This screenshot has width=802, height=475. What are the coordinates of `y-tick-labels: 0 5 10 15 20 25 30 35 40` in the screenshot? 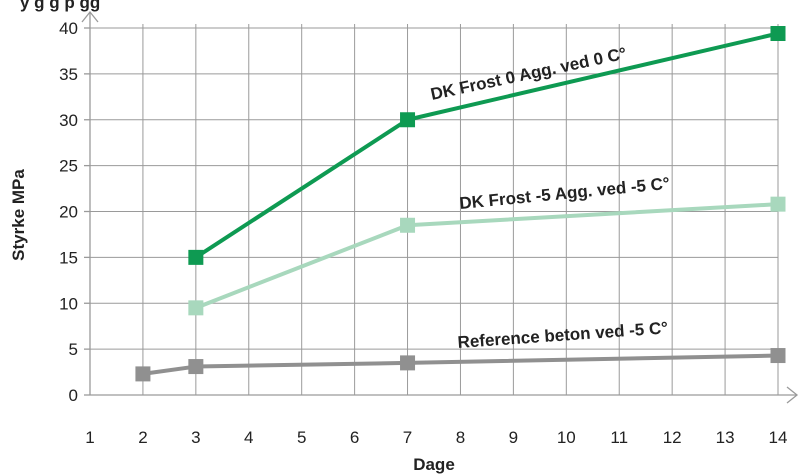 It's located at (68, 212).